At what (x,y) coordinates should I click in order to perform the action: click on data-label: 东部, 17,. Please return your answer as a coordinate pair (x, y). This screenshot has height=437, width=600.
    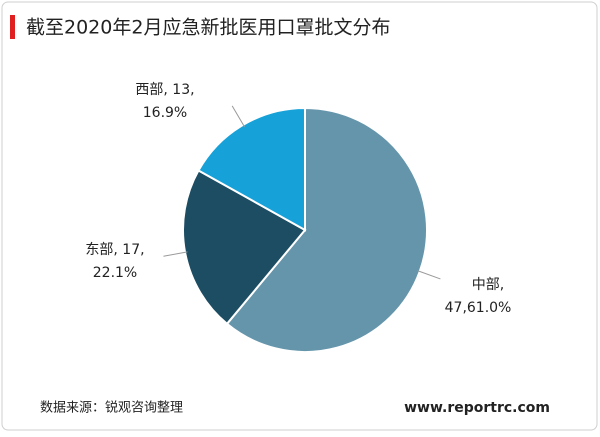
    Looking at the image, I should click on (114, 250).